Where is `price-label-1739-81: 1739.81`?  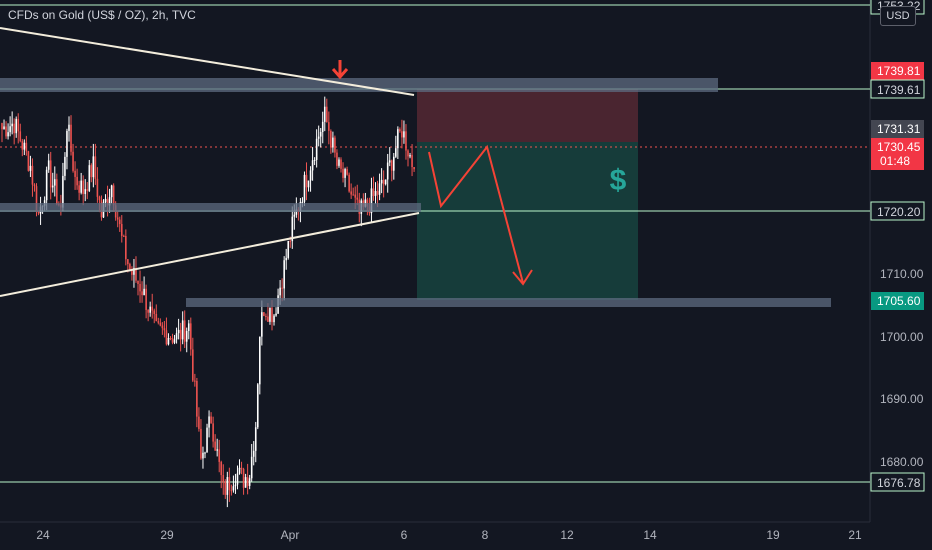
price-label-1739-81: 1739.81 is located at coordinates (899, 71).